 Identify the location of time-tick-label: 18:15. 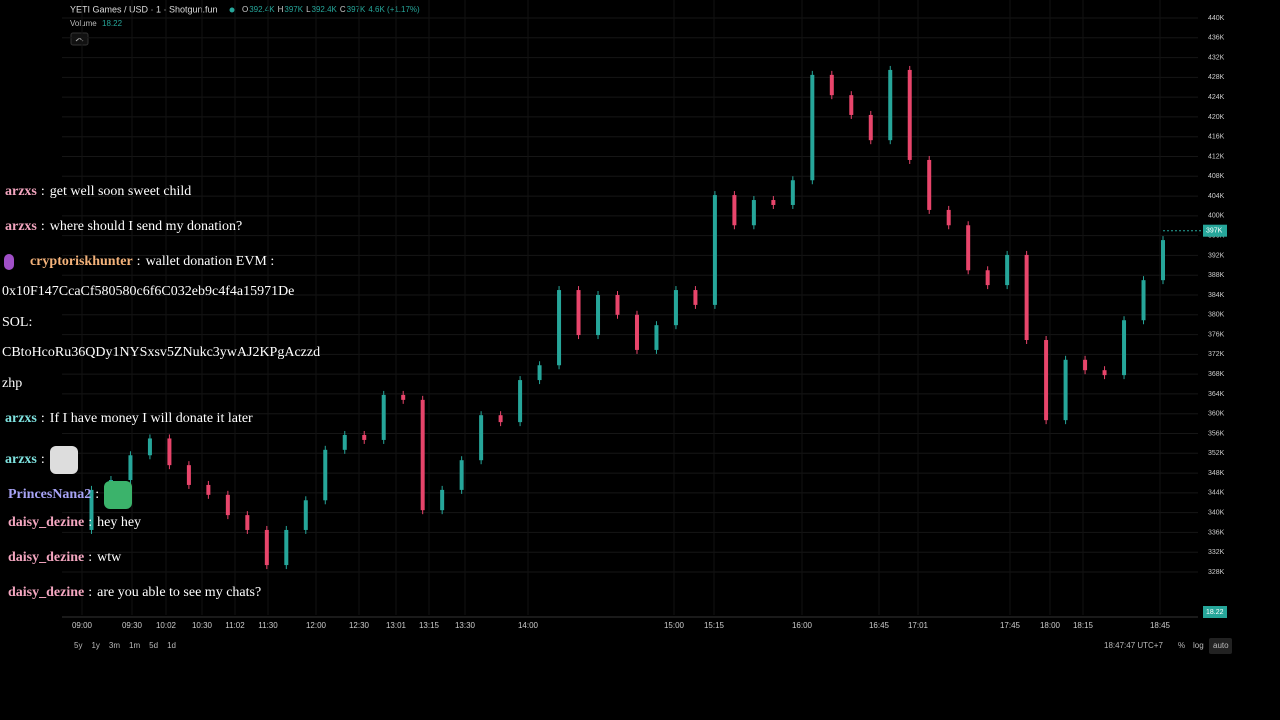
(1083, 625).